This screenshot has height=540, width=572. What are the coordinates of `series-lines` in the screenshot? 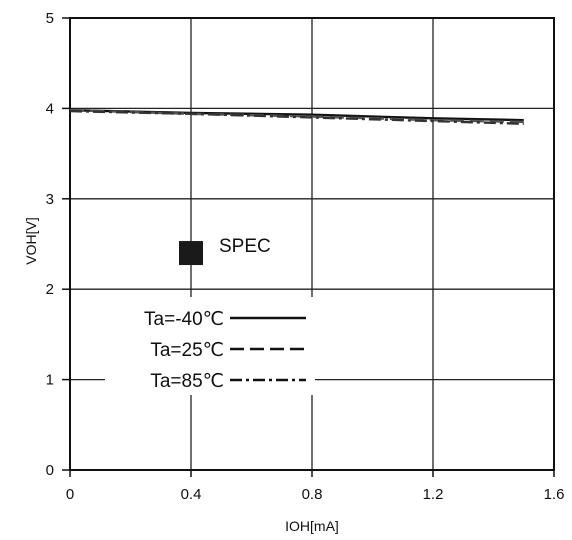 It's located at (296, 117).